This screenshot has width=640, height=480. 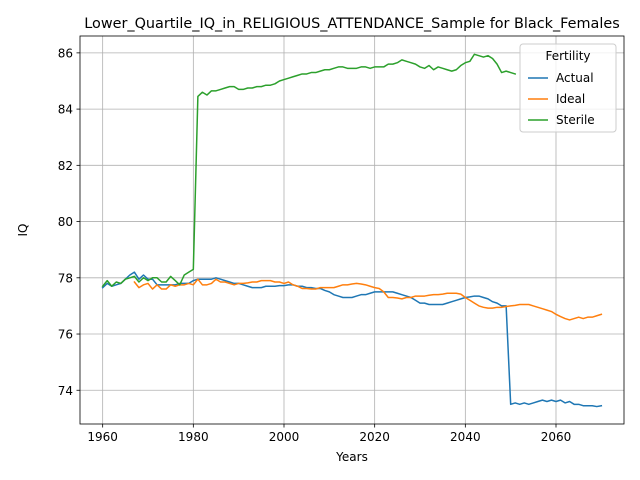 What do you see at coordinates (65, 391) in the screenshot?
I see `y-tick-label: 74` at bounding box center [65, 391].